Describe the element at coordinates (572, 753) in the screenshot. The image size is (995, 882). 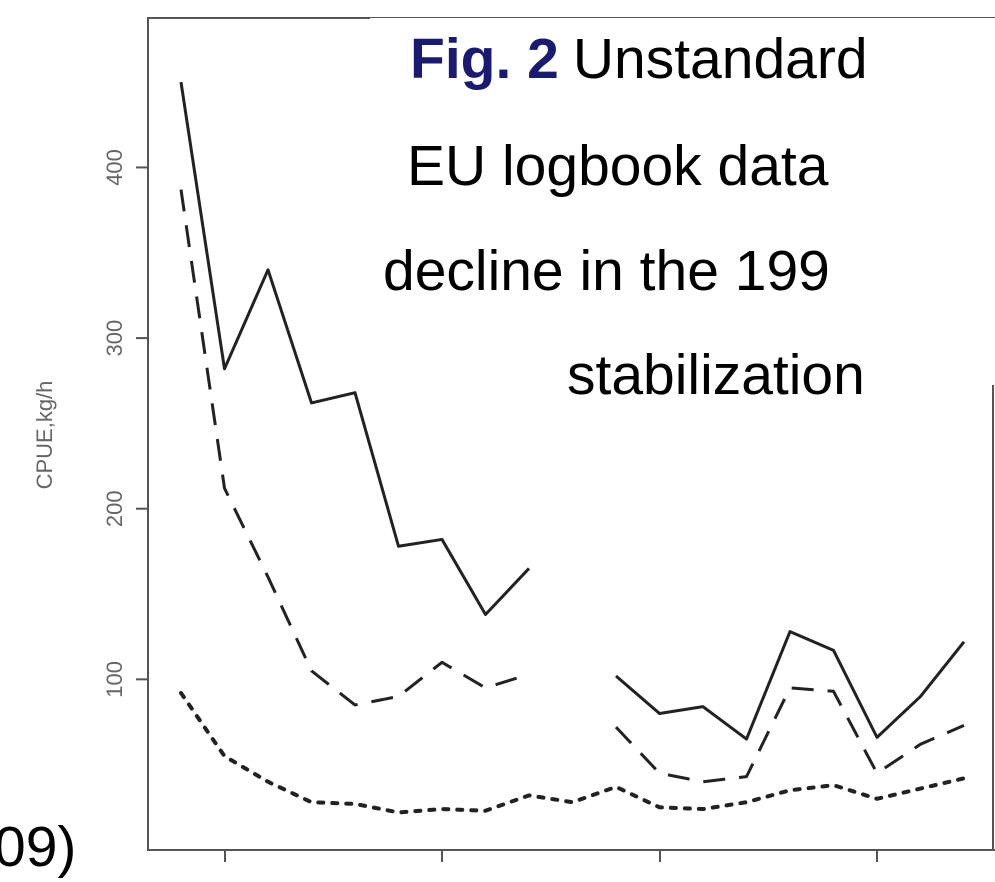
I see `line-series` at that location.